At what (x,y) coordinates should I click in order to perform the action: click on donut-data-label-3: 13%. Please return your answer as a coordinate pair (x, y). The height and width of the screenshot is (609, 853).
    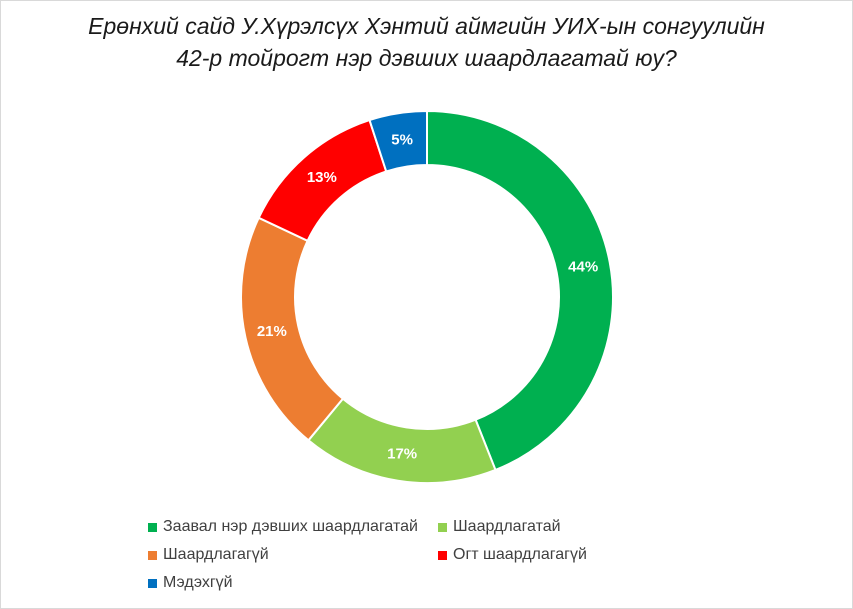
    Looking at the image, I should click on (322, 177).